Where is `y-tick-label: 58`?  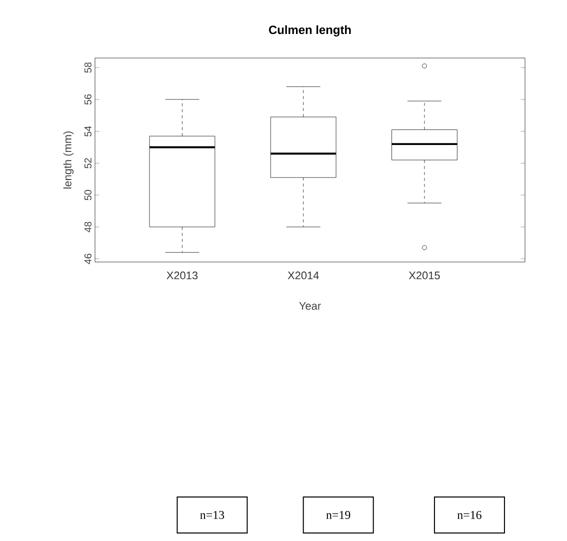 y-tick-label: 58 is located at coordinates (88, 67).